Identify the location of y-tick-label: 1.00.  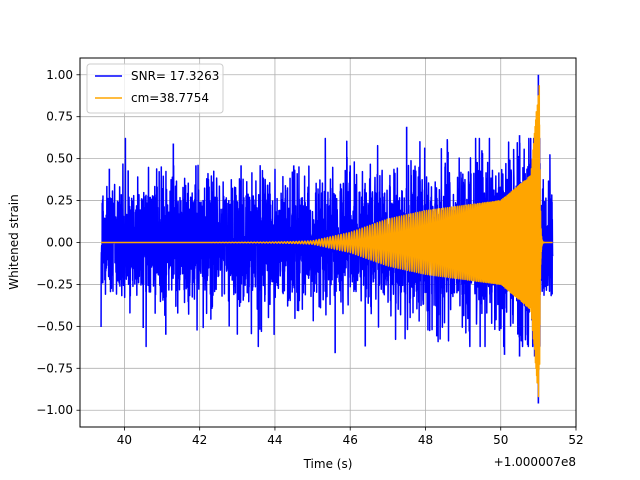
(59, 75).